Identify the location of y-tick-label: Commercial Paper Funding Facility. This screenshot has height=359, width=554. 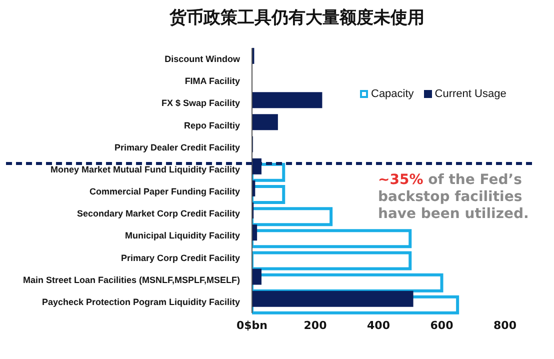
(164, 191).